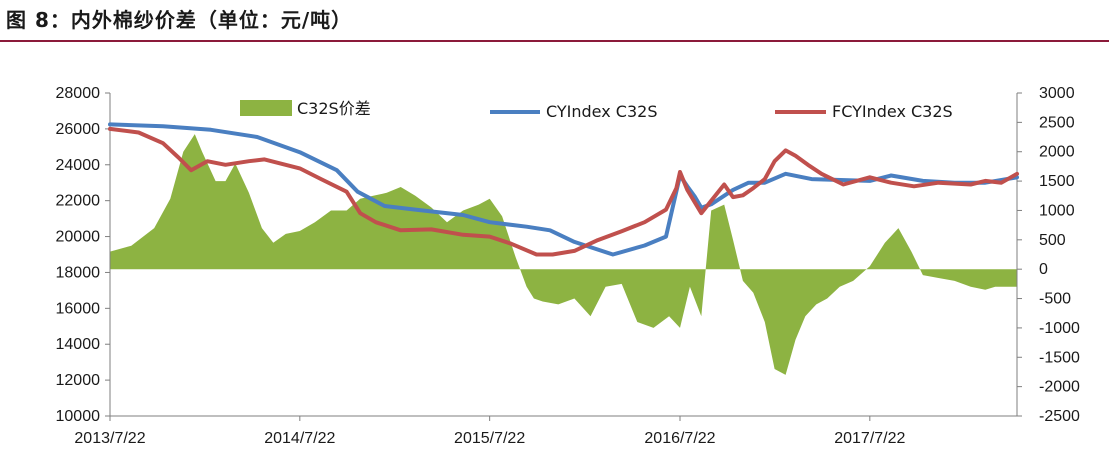 The height and width of the screenshot is (462, 1109). I want to click on x-tick-label: 2016/7/22, so click(679, 438).